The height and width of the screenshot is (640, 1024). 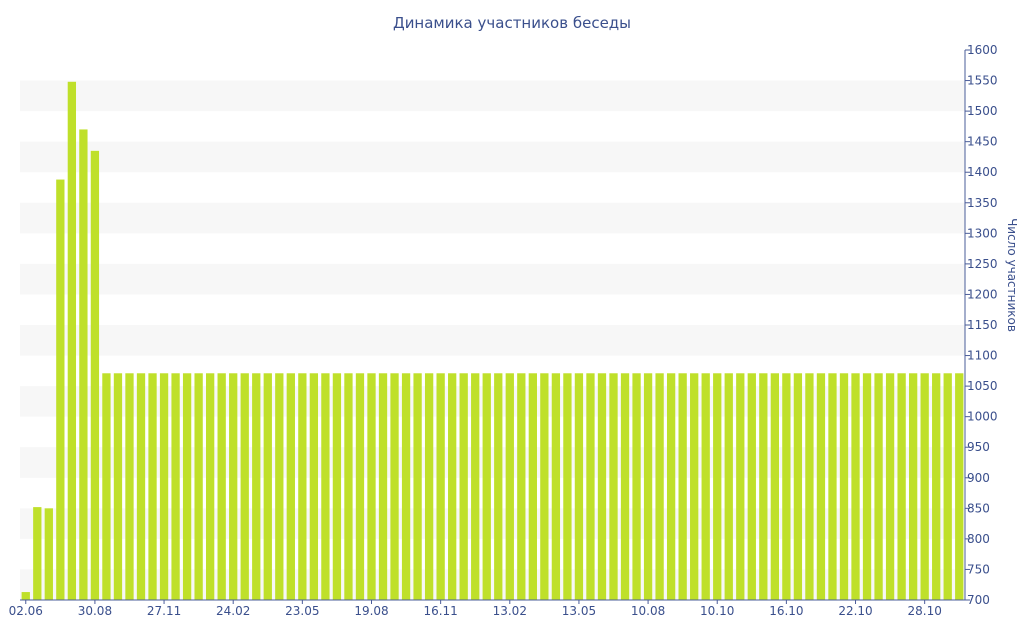 I want to click on x-tick-label: 22.10, so click(x=855, y=611).